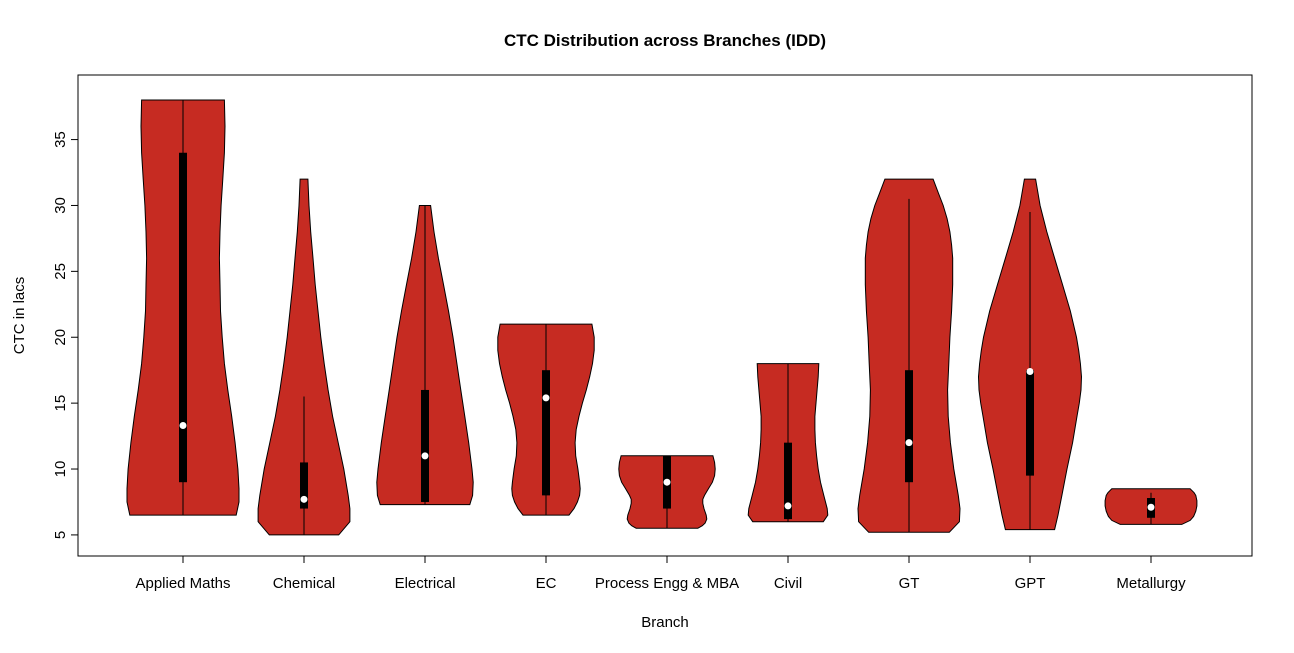  What do you see at coordinates (667, 482) in the screenshot?
I see `median-dot-process-engg-mba` at bounding box center [667, 482].